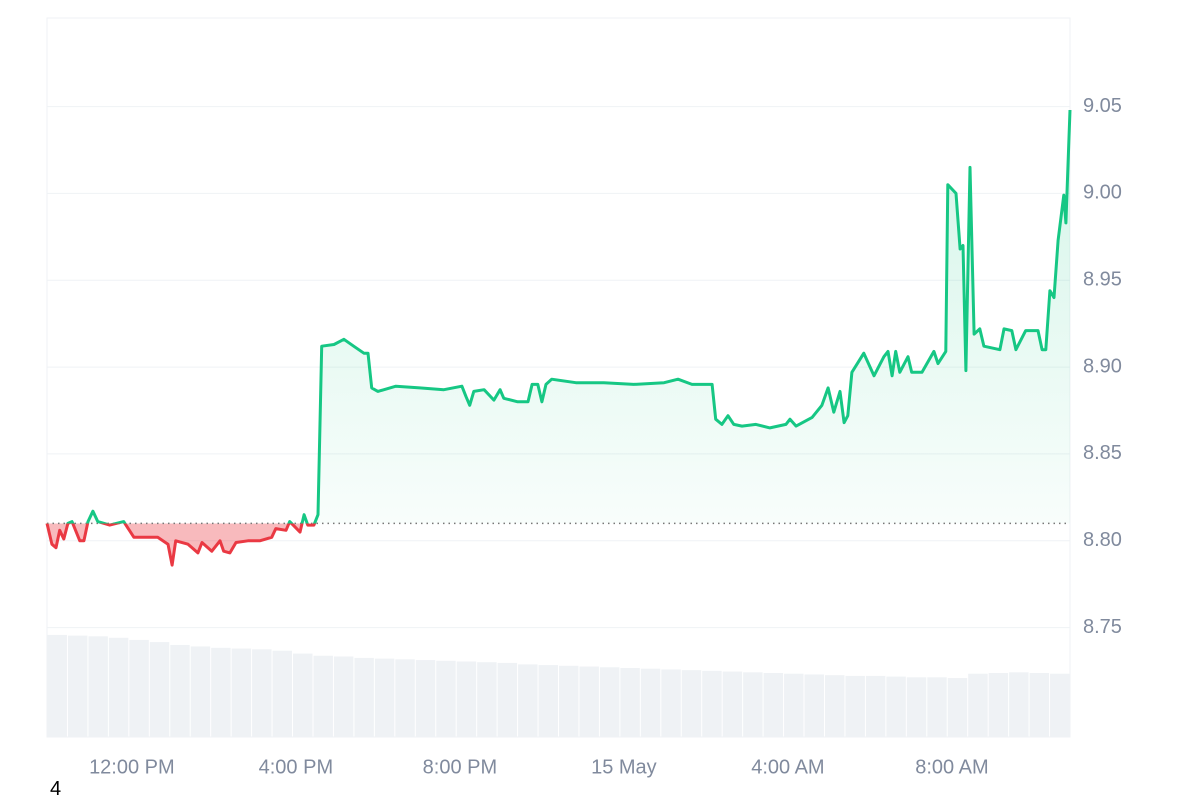 The image size is (1200, 801). I want to click on x-tick-label: 15 May, so click(624, 767).